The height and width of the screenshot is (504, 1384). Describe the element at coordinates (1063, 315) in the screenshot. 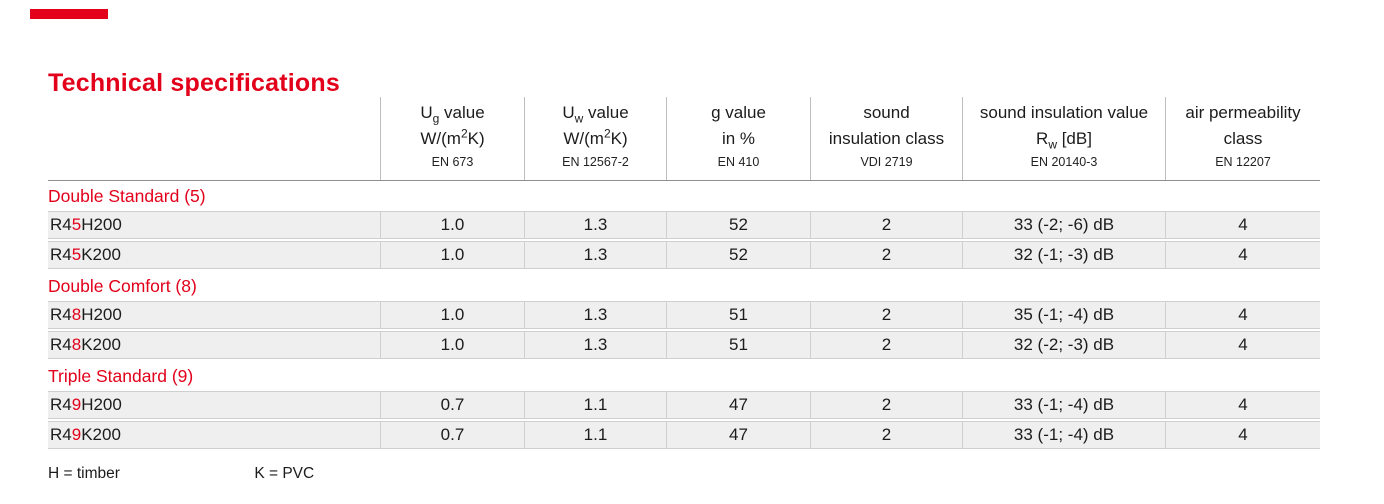

I see `sound-value-cell: 35 (-1; -4) dB` at that location.